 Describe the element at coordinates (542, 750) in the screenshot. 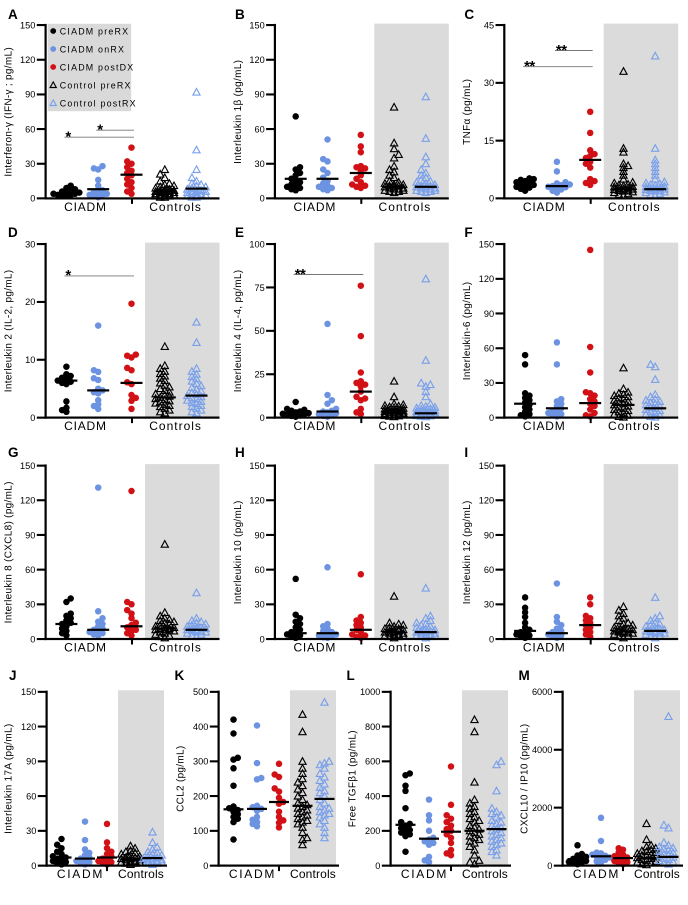

I see `svg-text: 4000` at that location.